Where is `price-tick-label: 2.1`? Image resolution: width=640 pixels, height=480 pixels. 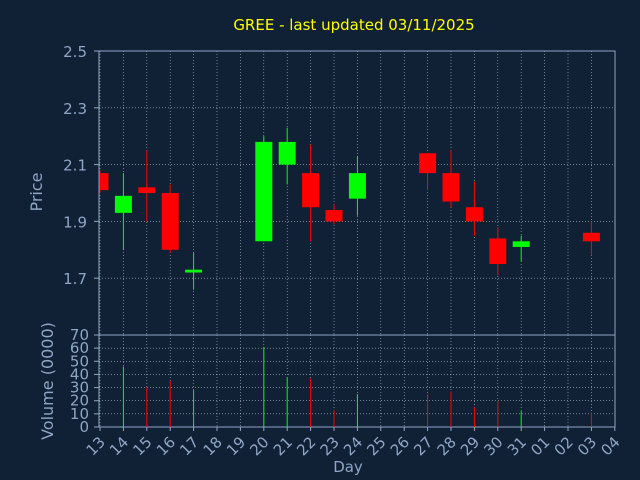
price-tick-label: 2.1 is located at coordinates (75, 166).